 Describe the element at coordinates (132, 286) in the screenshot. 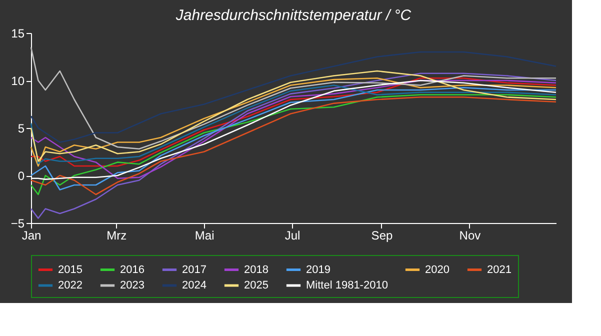

I see `legend-label: 2023` at that location.